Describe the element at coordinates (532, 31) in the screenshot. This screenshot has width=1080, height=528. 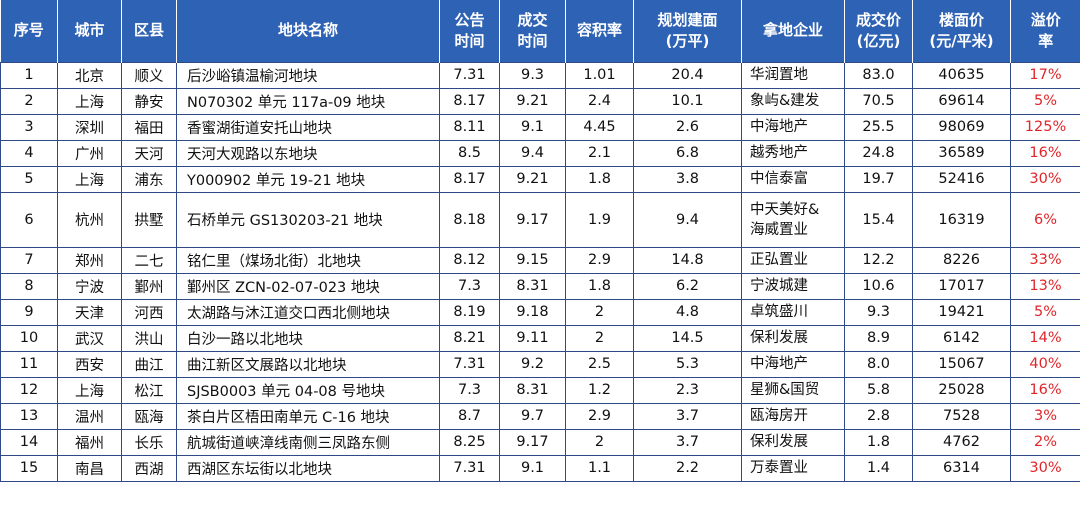
I see `header-deal-date: 成交 时间` at that location.